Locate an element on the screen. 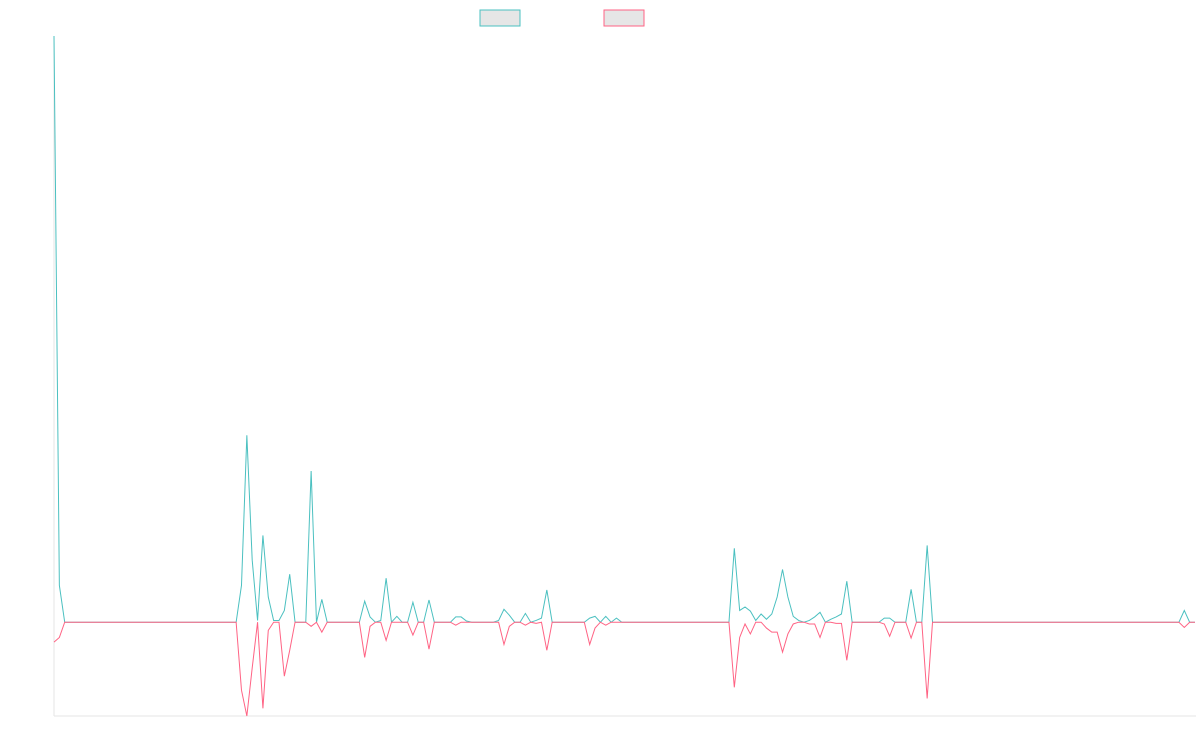 Image resolution: width=1200 pixels, height=750 pixels. series-line is located at coordinates (624, 669).